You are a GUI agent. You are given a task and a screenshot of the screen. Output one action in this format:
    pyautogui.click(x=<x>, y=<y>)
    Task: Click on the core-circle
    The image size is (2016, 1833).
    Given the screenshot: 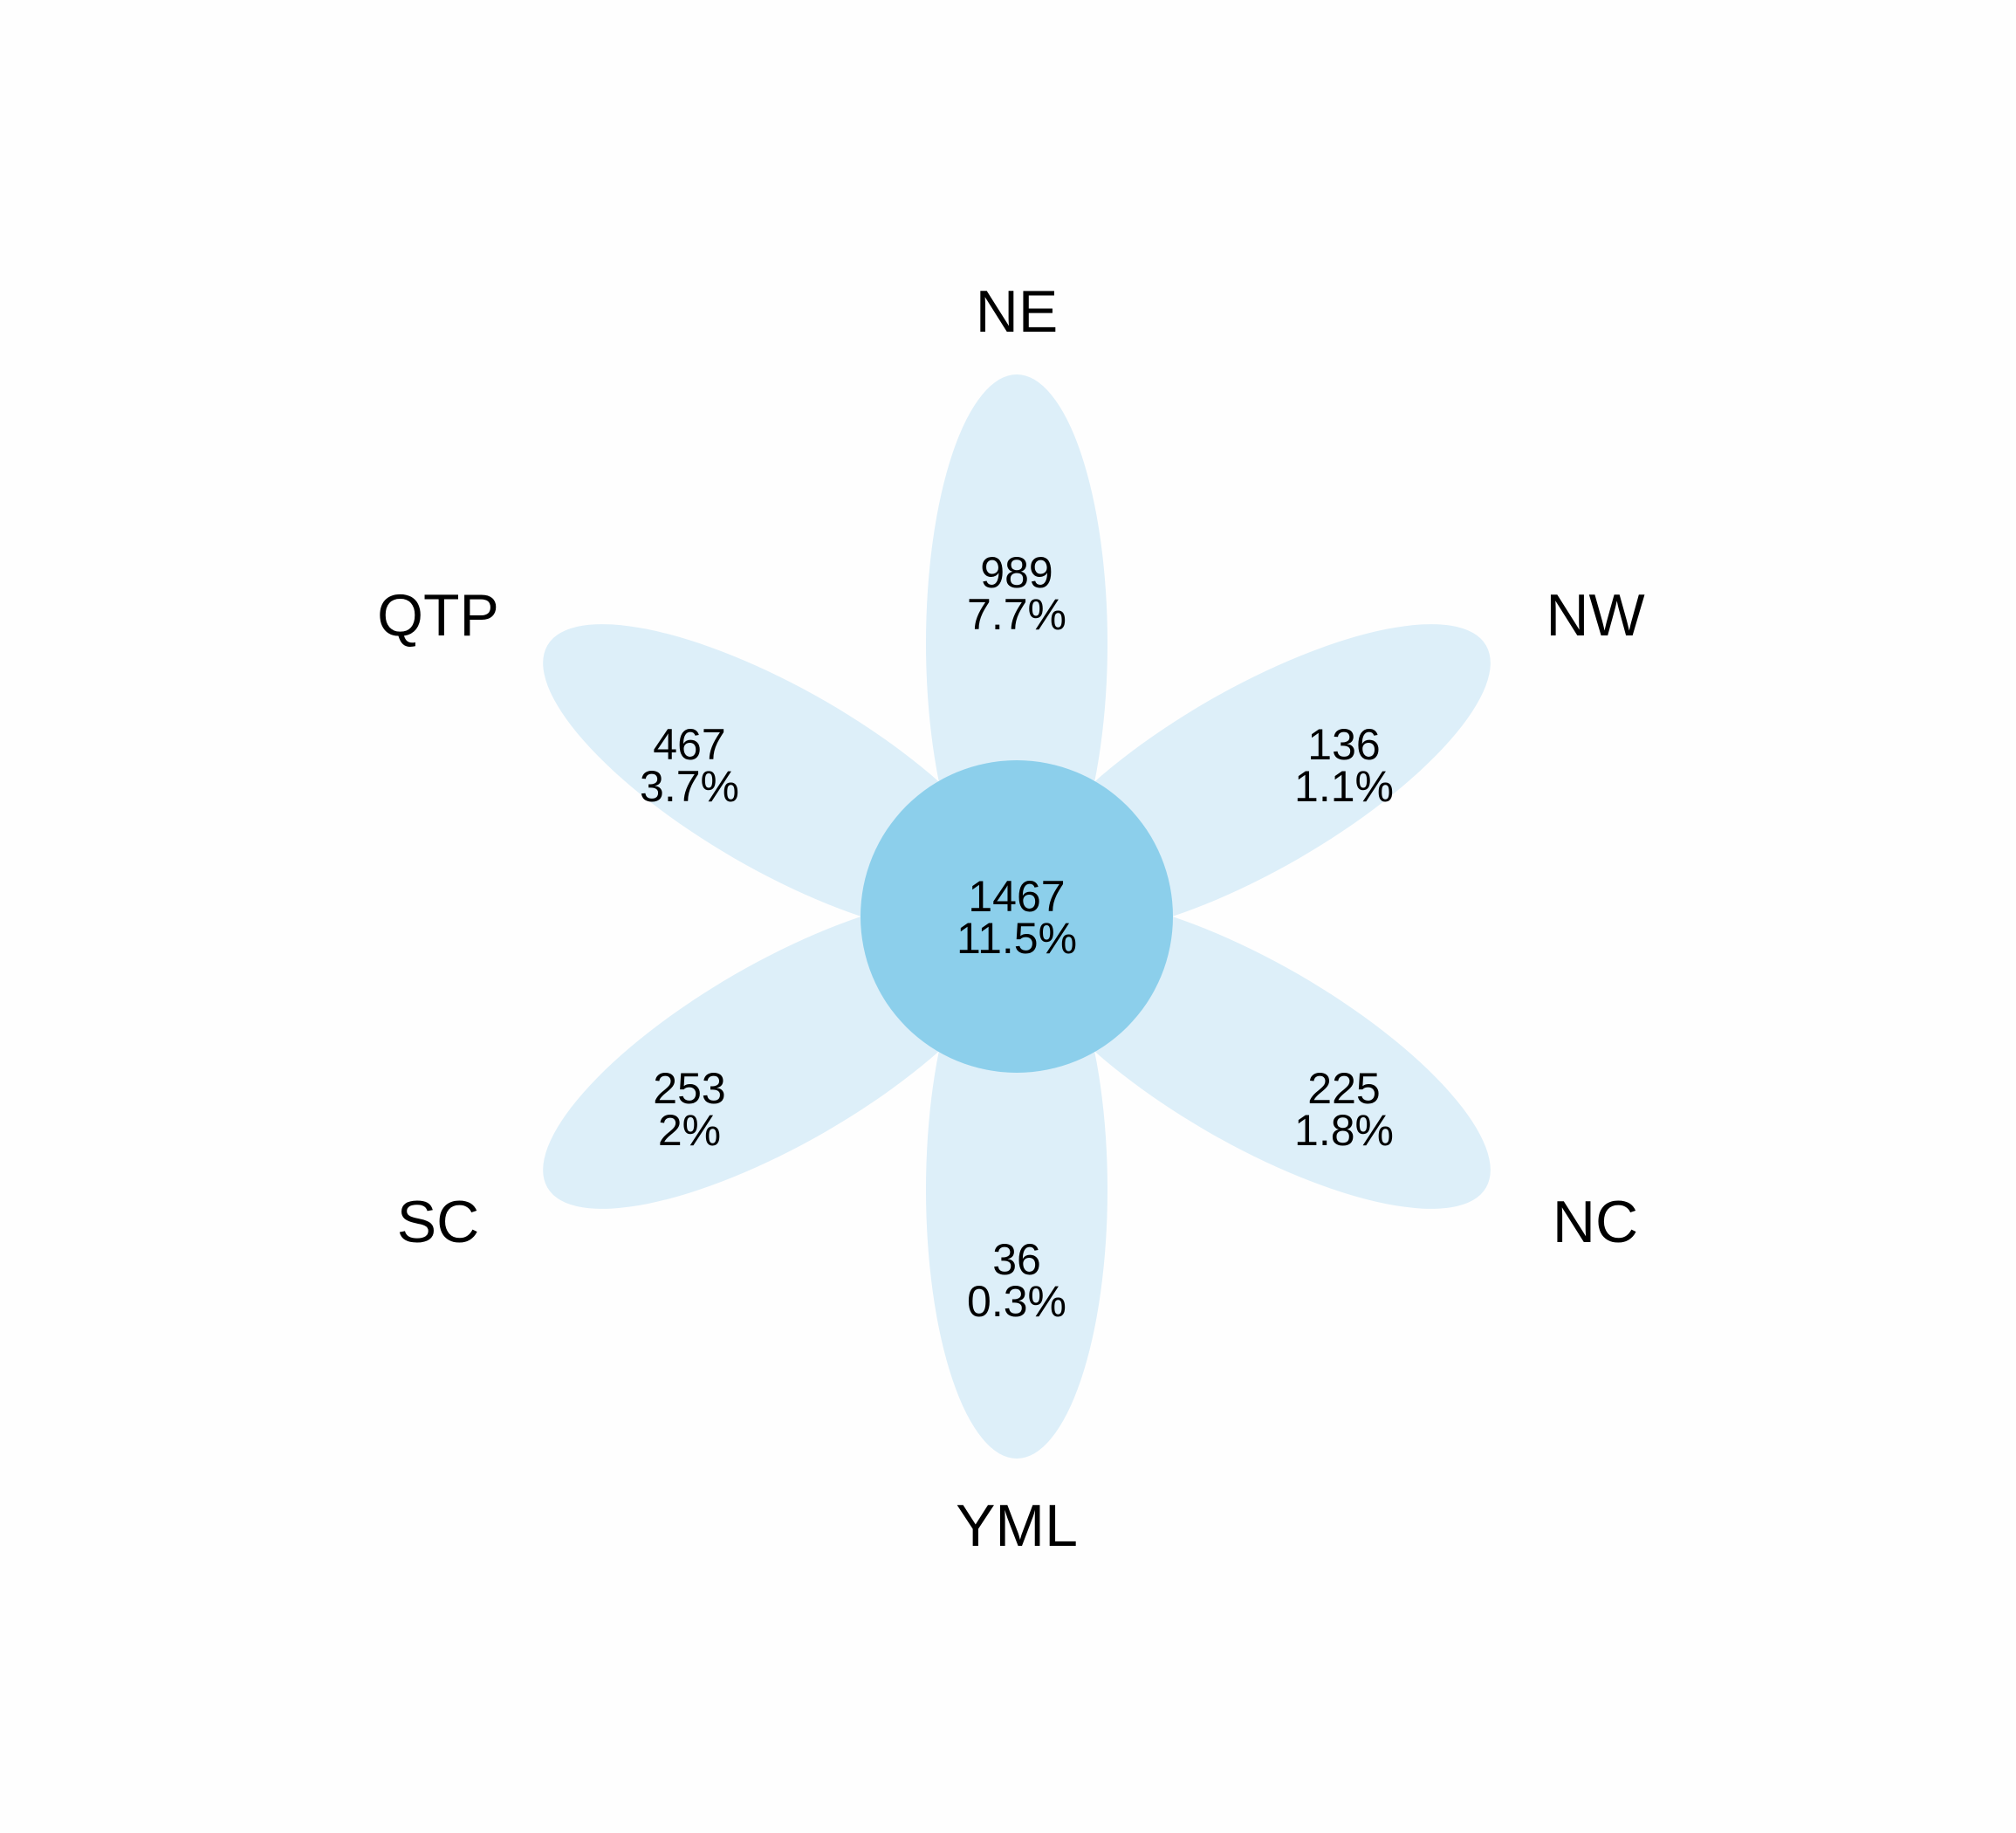 What is the action you would take?
    pyautogui.click(x=1017, y=916)
    